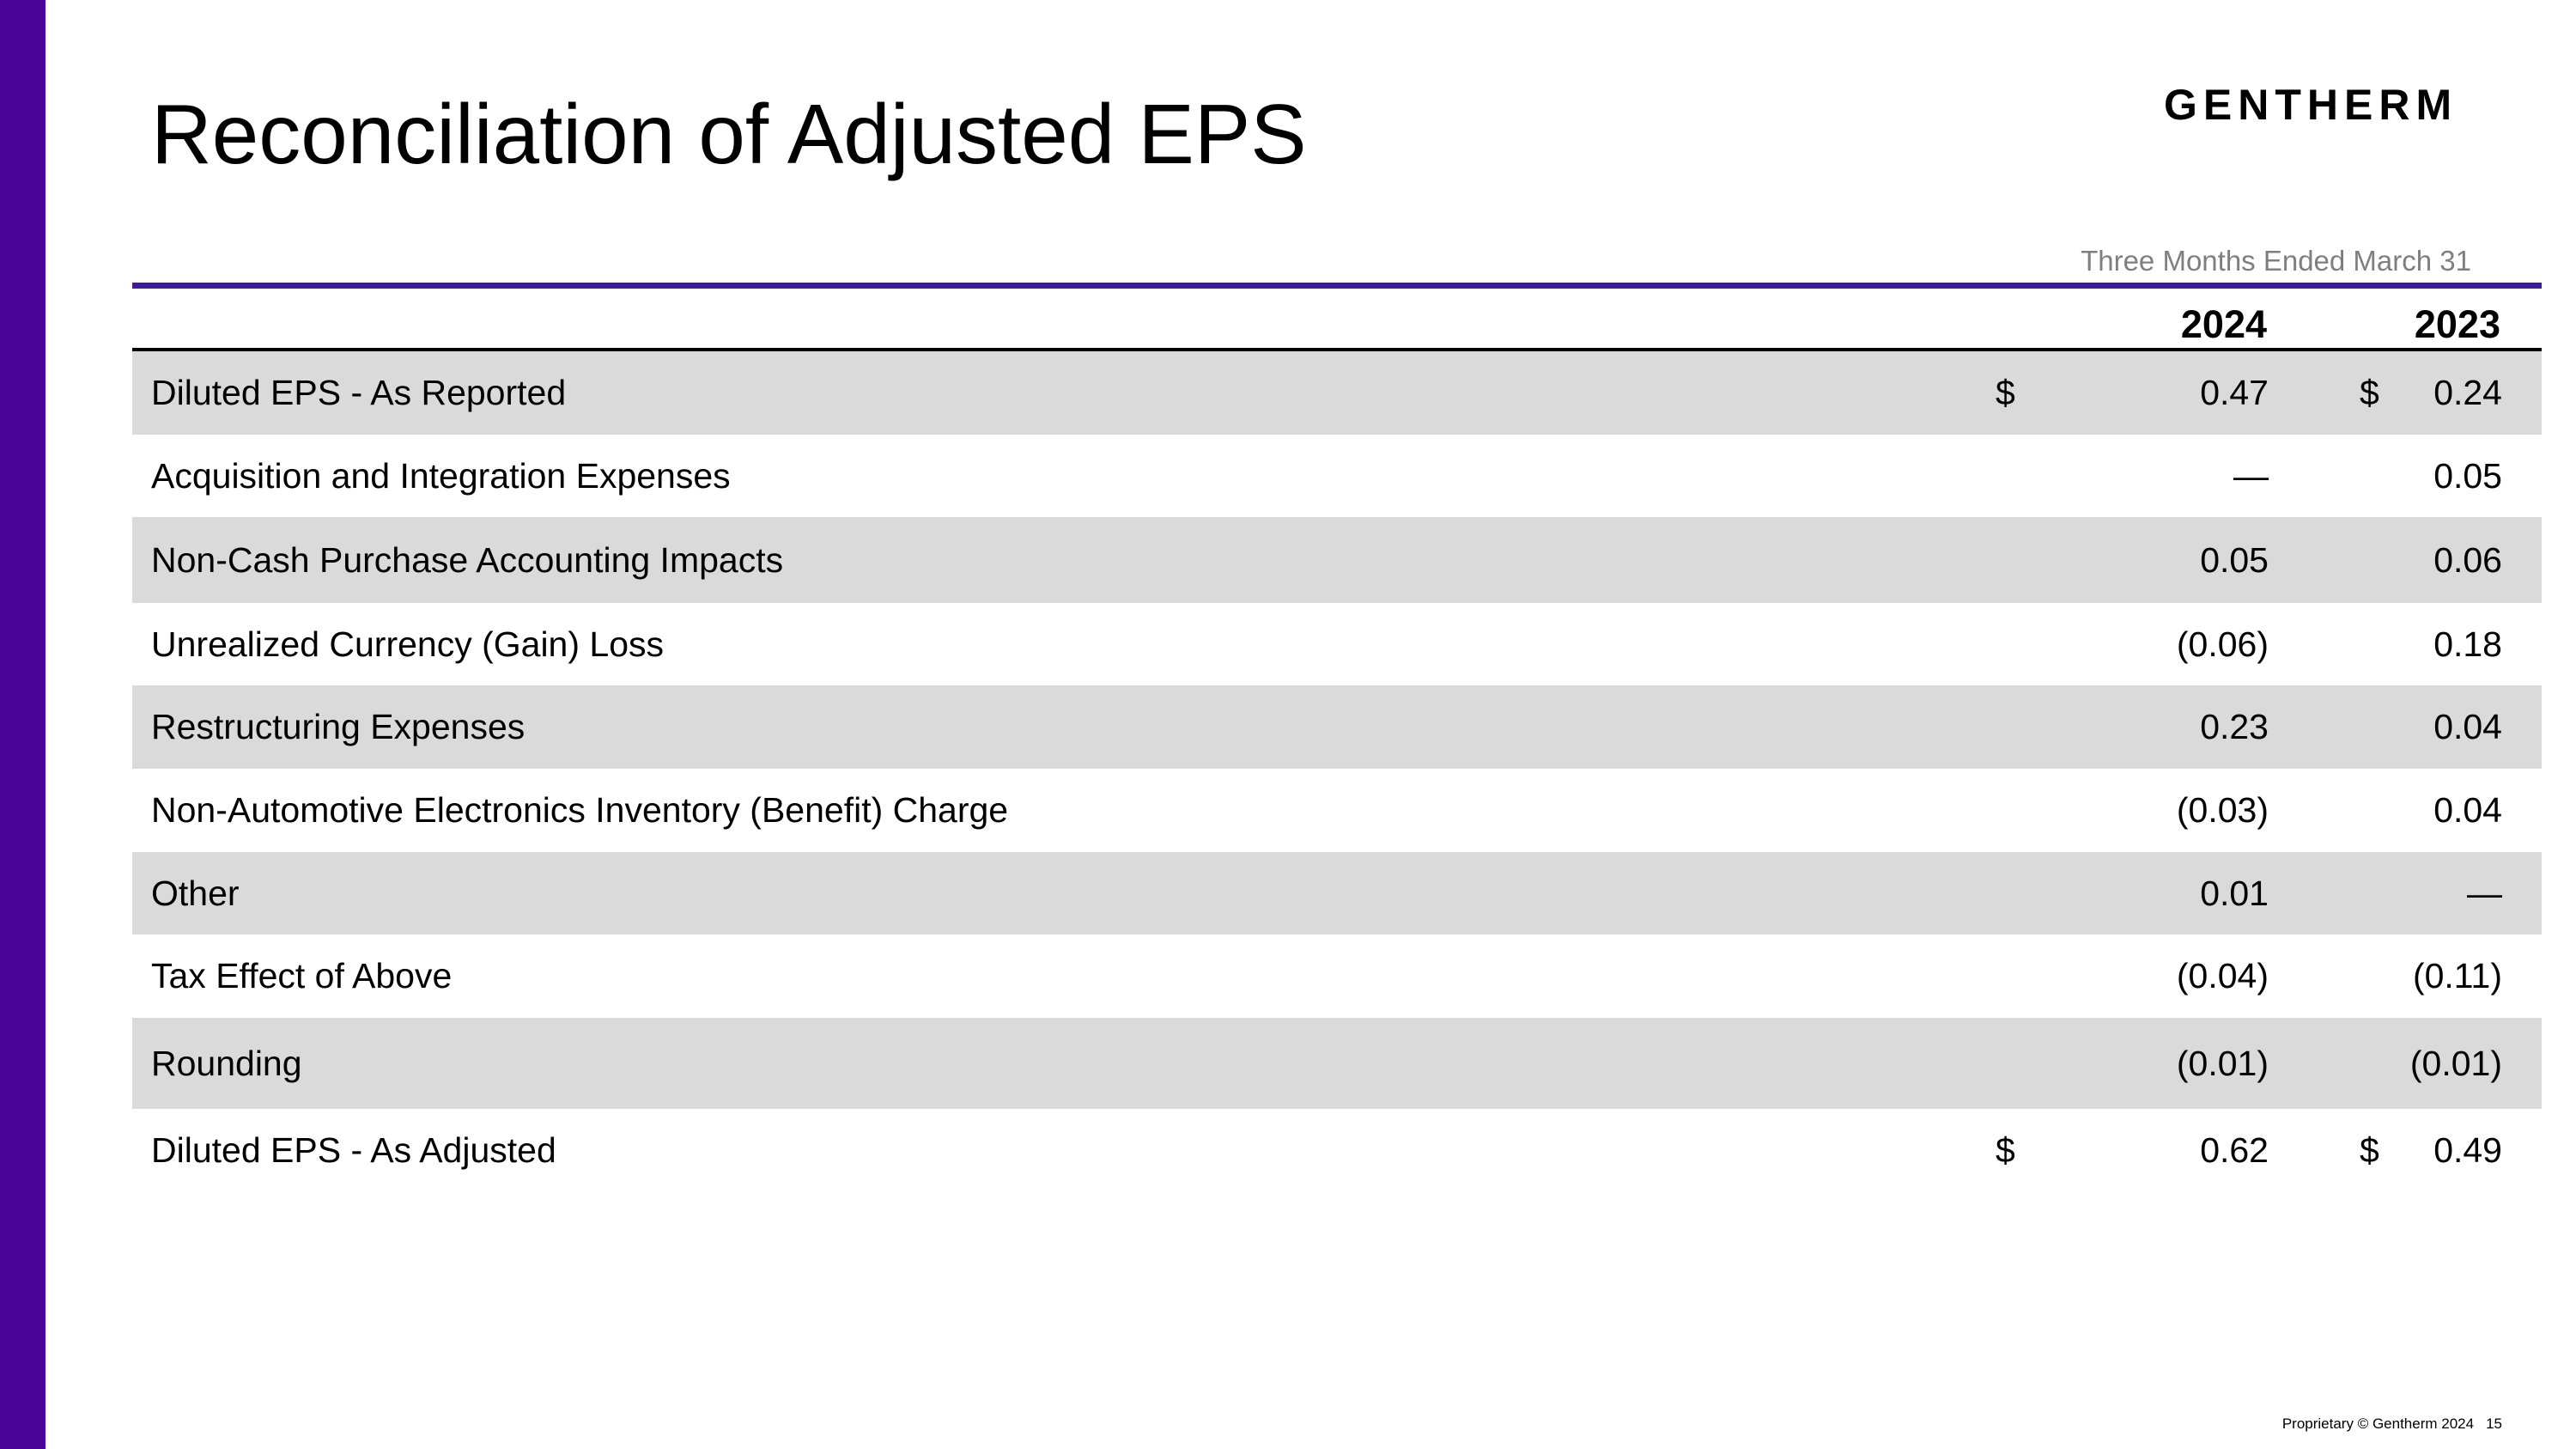 The width and height of the screenshot is (2576, 1449). I want to click on value-2024: 0.47, so click(2234, 392).